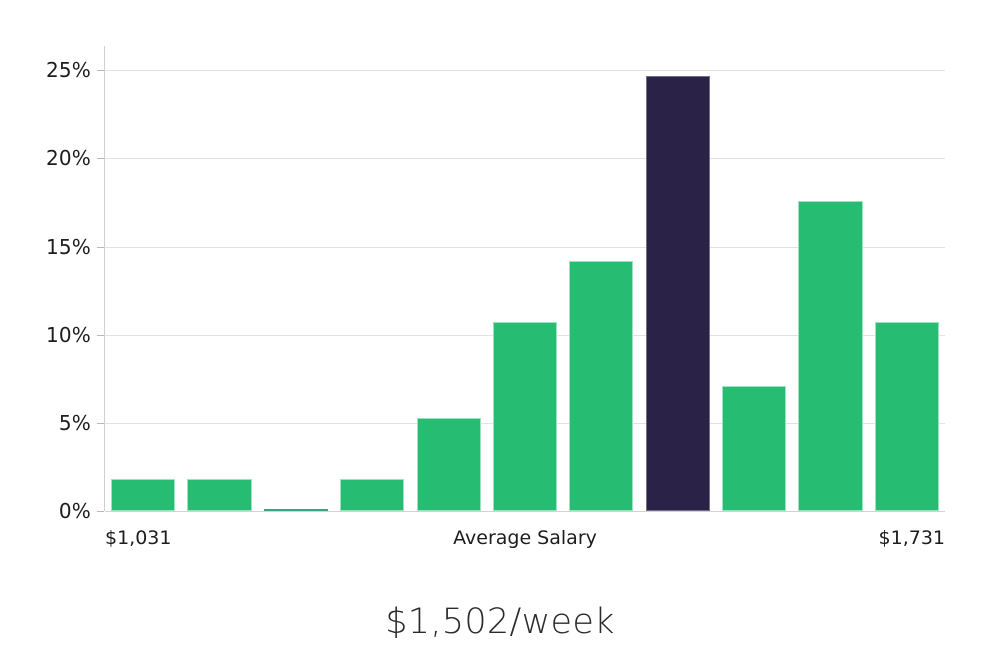 Image resolution: width=1000 pixels, height=660 pixels. Describe the element at coordinates (500, 622) in the screenshot. I see `figure-caption: $1,502/week` at that location.